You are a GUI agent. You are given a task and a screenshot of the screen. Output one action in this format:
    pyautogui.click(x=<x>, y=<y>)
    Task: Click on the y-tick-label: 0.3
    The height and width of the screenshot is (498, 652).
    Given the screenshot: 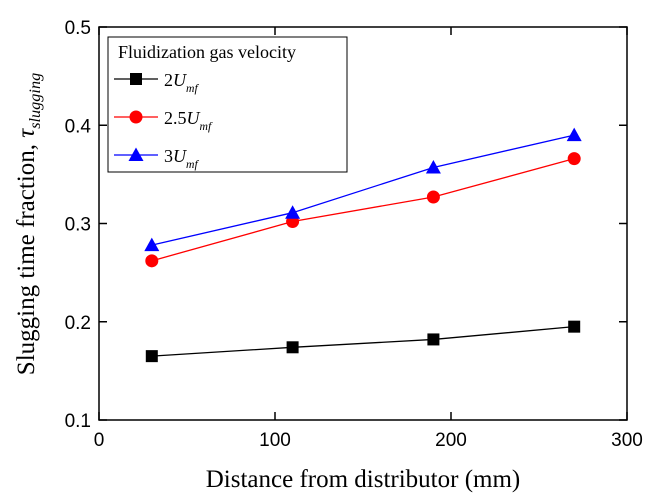 What is the action you would take?
    pyautogui.click(x=78, y=225)
    